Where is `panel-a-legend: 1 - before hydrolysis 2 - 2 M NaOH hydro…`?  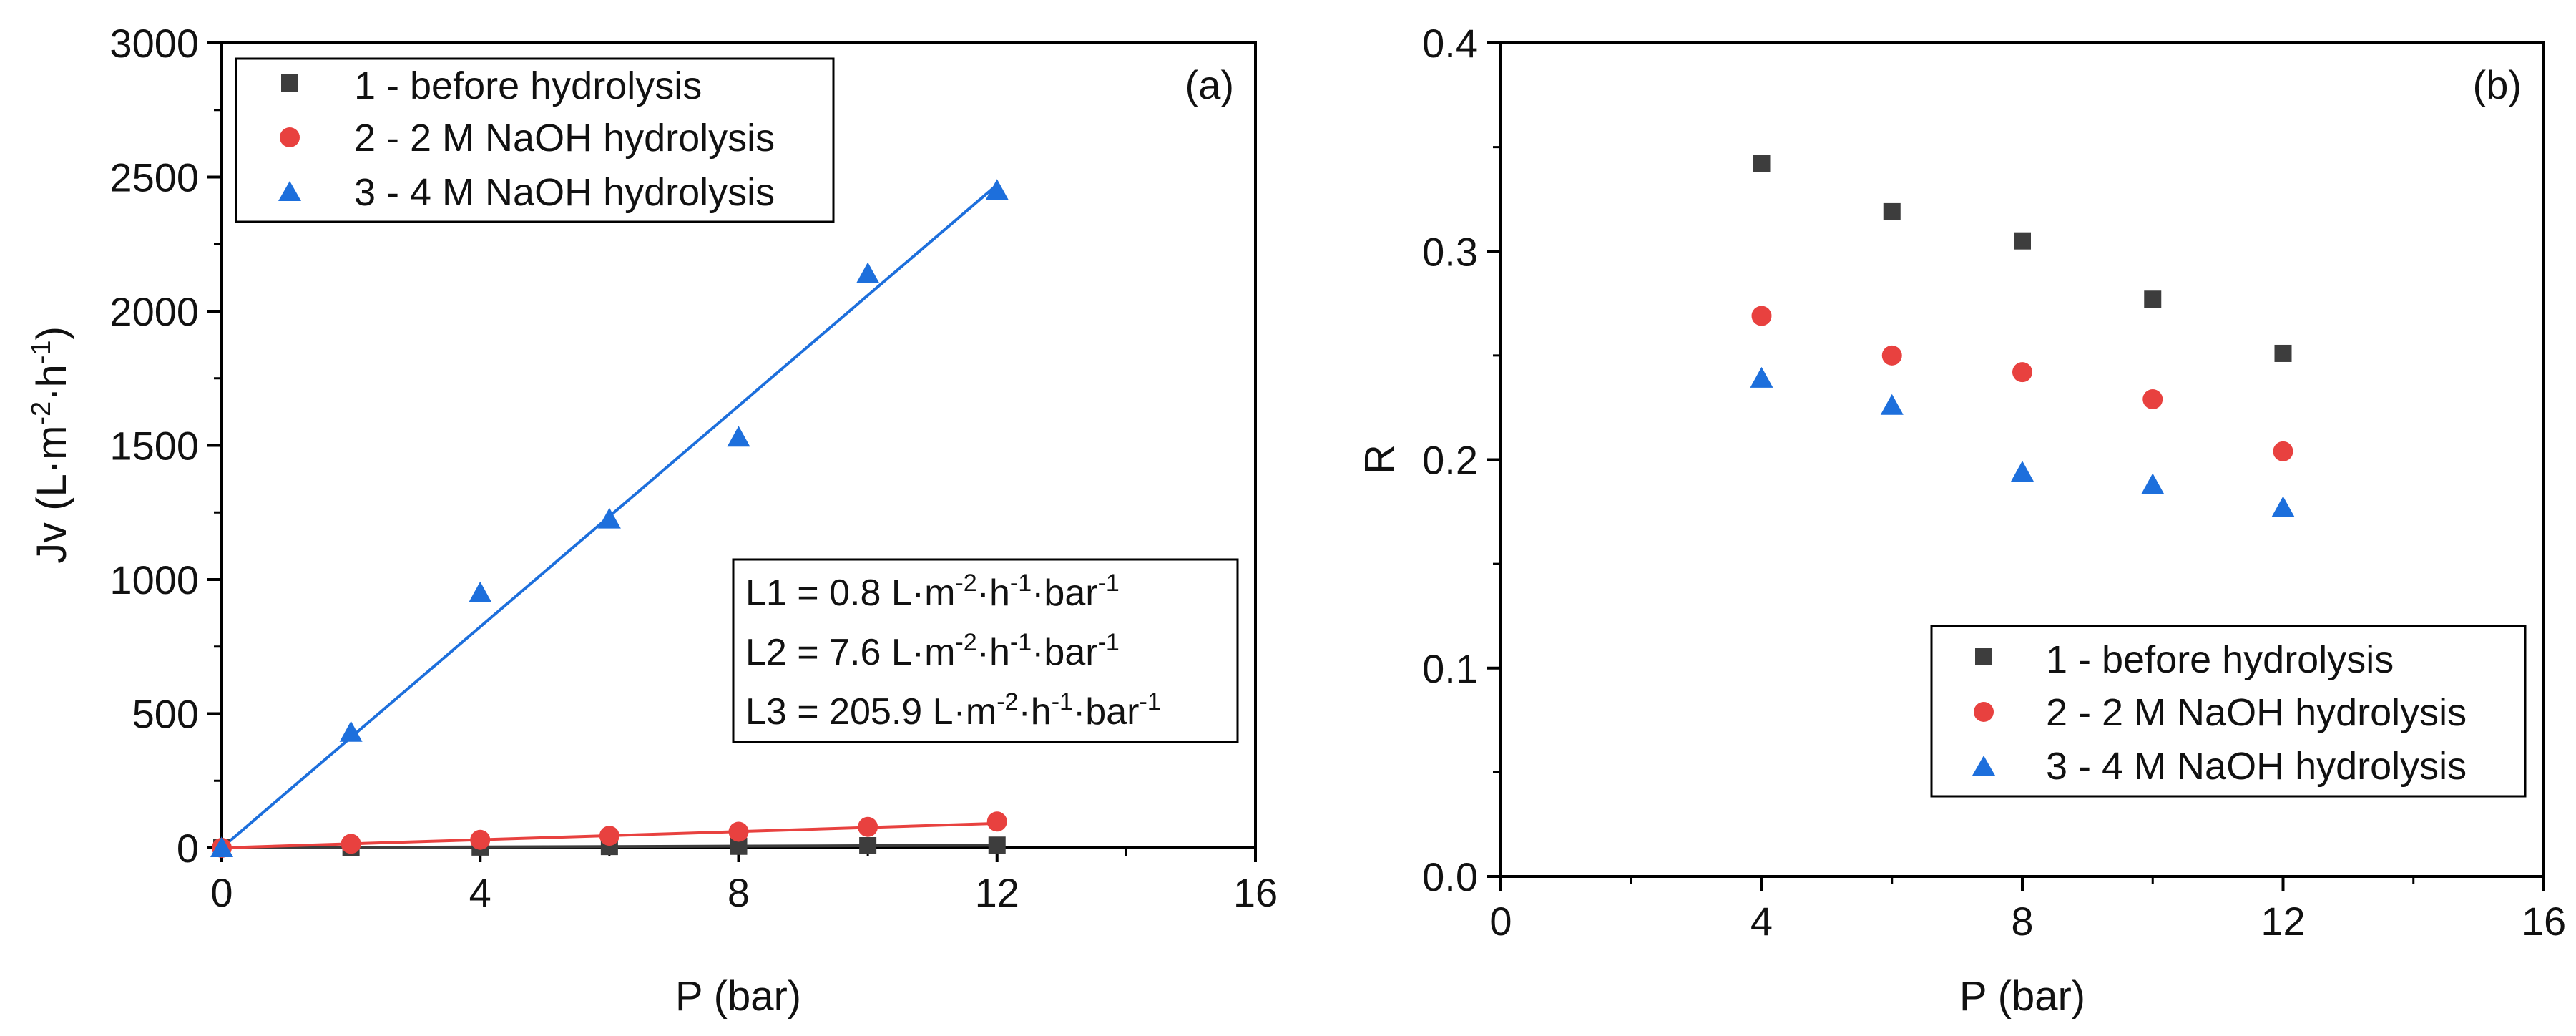
panel-a-legend: 1 - before hydrolysis 2 - 2 M NaOH hydro… is located at coordinates (535, 140).